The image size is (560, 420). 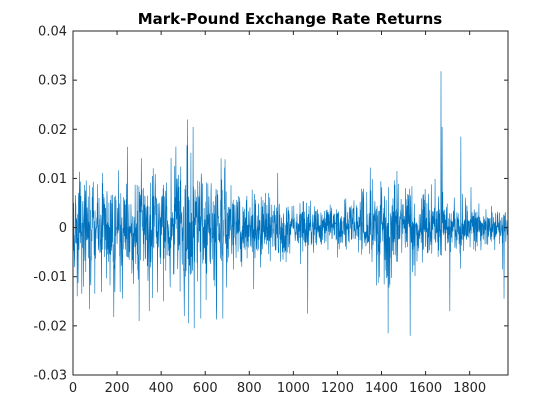 I want to click on chart-title: Mark-Pound Exchange Rate Returns, so click(x=290, y=19).